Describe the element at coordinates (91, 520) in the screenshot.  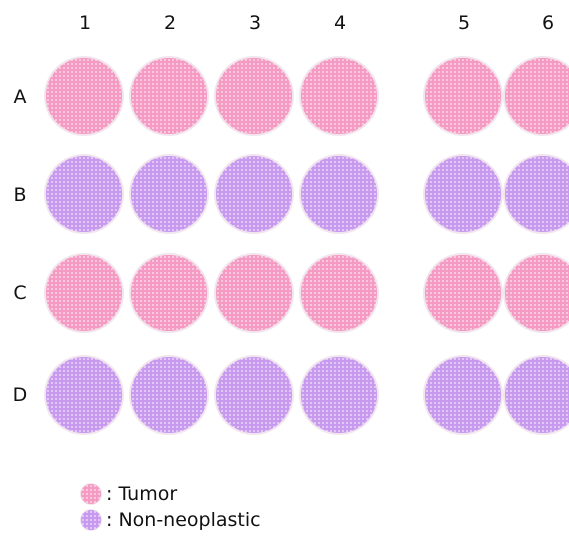
I see `non-neoplastic-swatch-icon` at that location.